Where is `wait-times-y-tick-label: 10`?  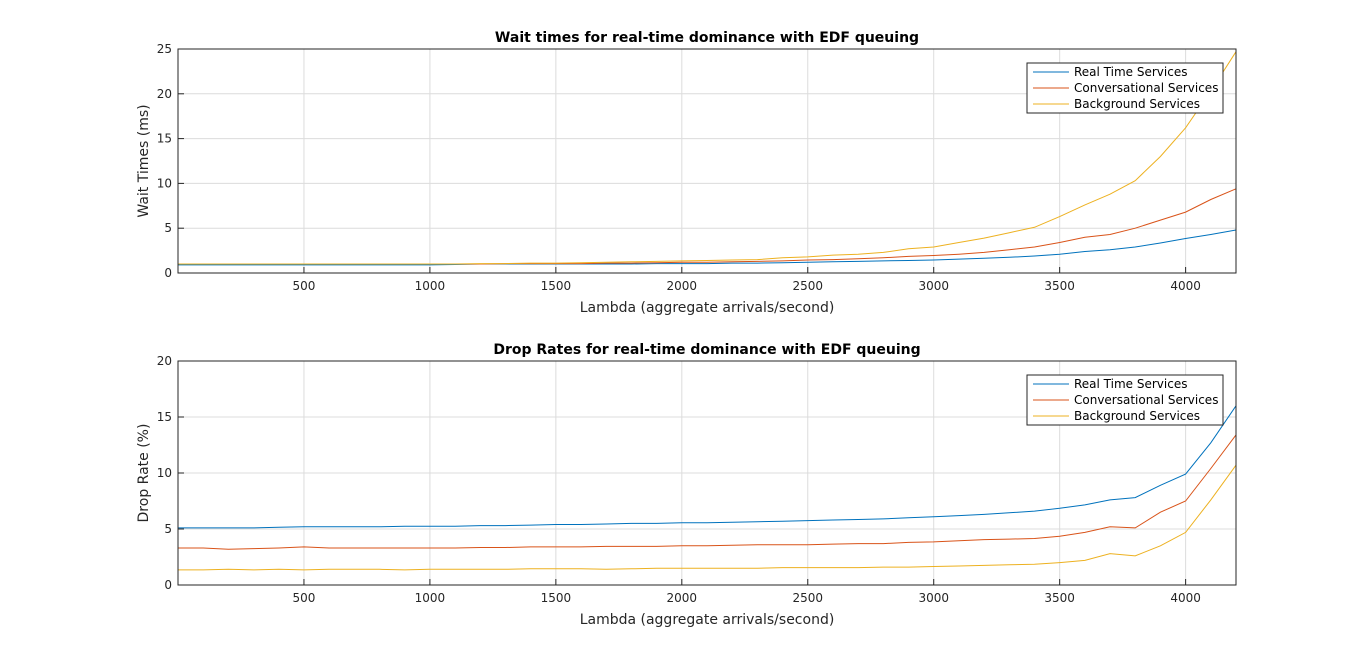 wait-times-y-tick-label: 10 is located at coordinates (164, 183).